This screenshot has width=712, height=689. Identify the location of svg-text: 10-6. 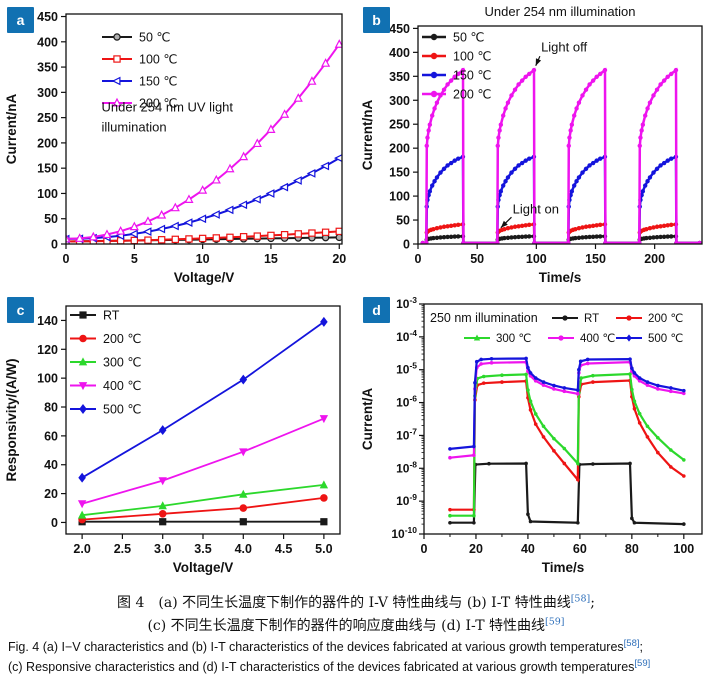
(406, 402).